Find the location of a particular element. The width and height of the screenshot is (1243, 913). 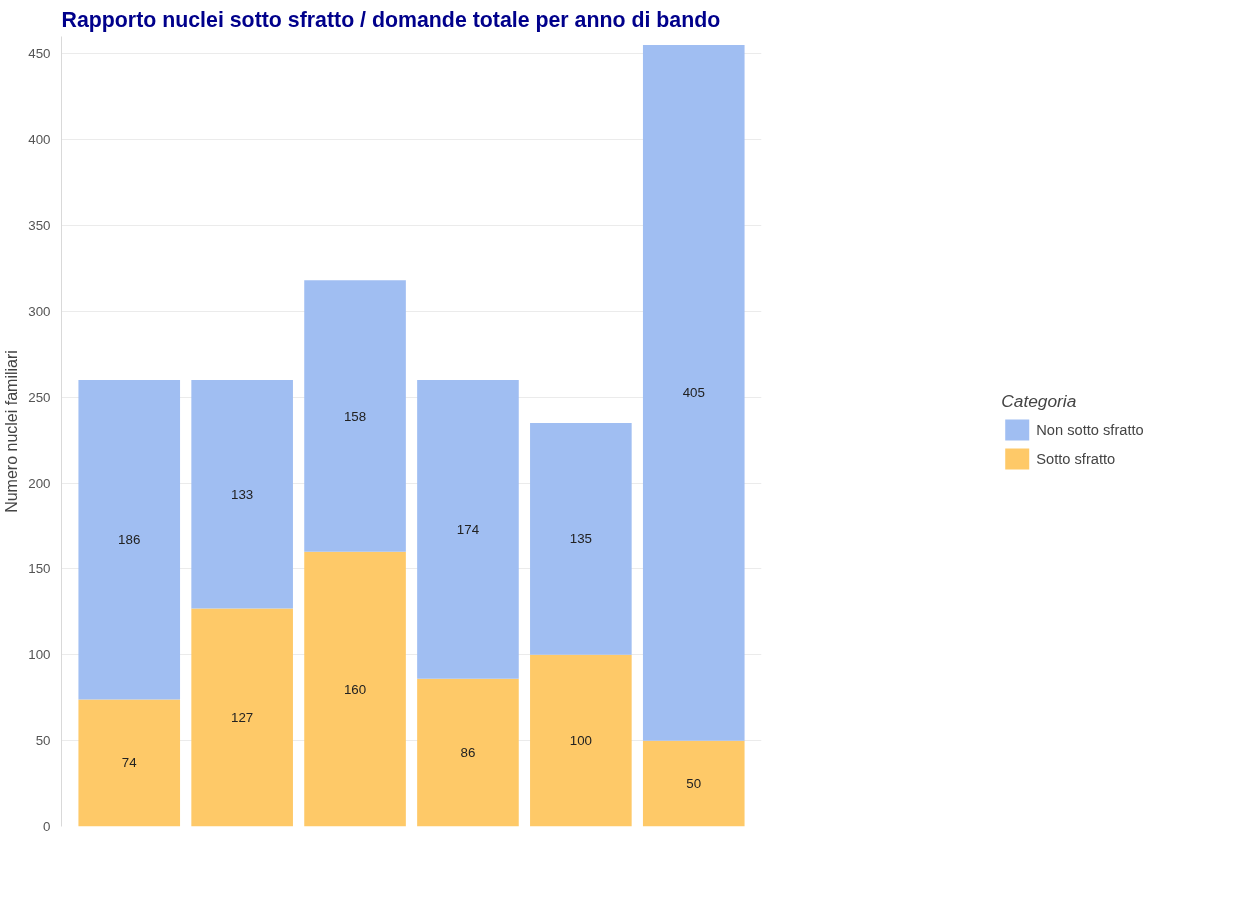

data-label: 74 is located at coordinates (129, 763).